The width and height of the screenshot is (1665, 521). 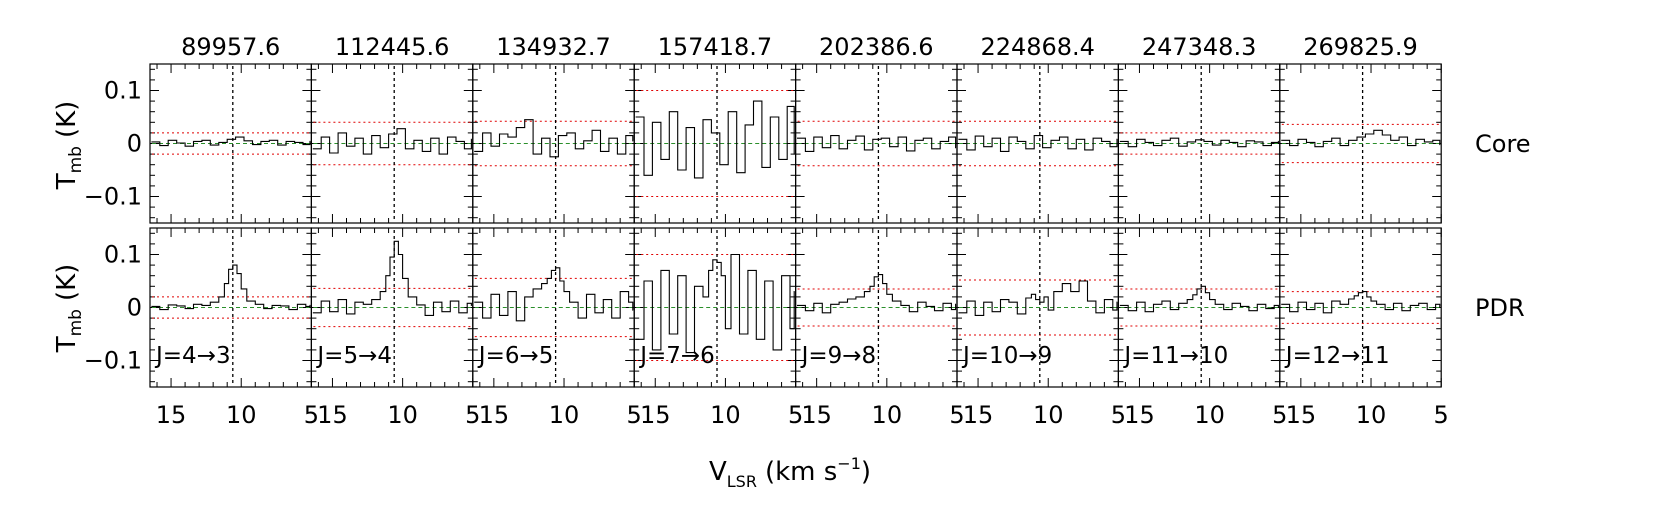 I want to click on x-label-sub: LSR, so click(x=742, y=481).